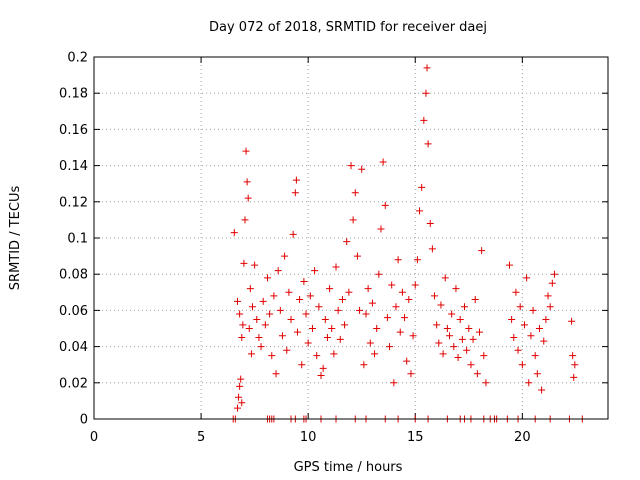  What do you see at coordinates (73, 311) in the screenshot?
I see `y-tick-label: 0.06` at bounding box center [73, 311].